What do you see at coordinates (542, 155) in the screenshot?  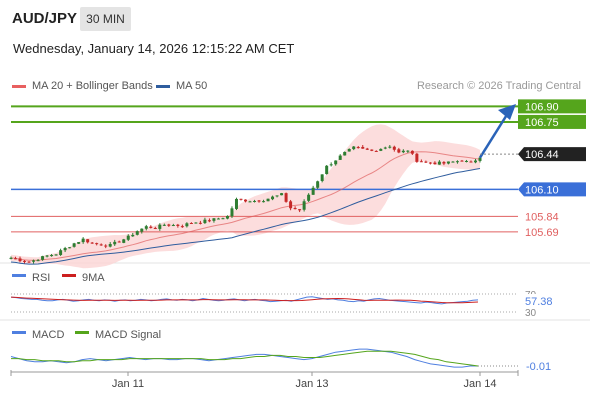 I see `last-price-label: 106.44` at bounding box center [542, 155].